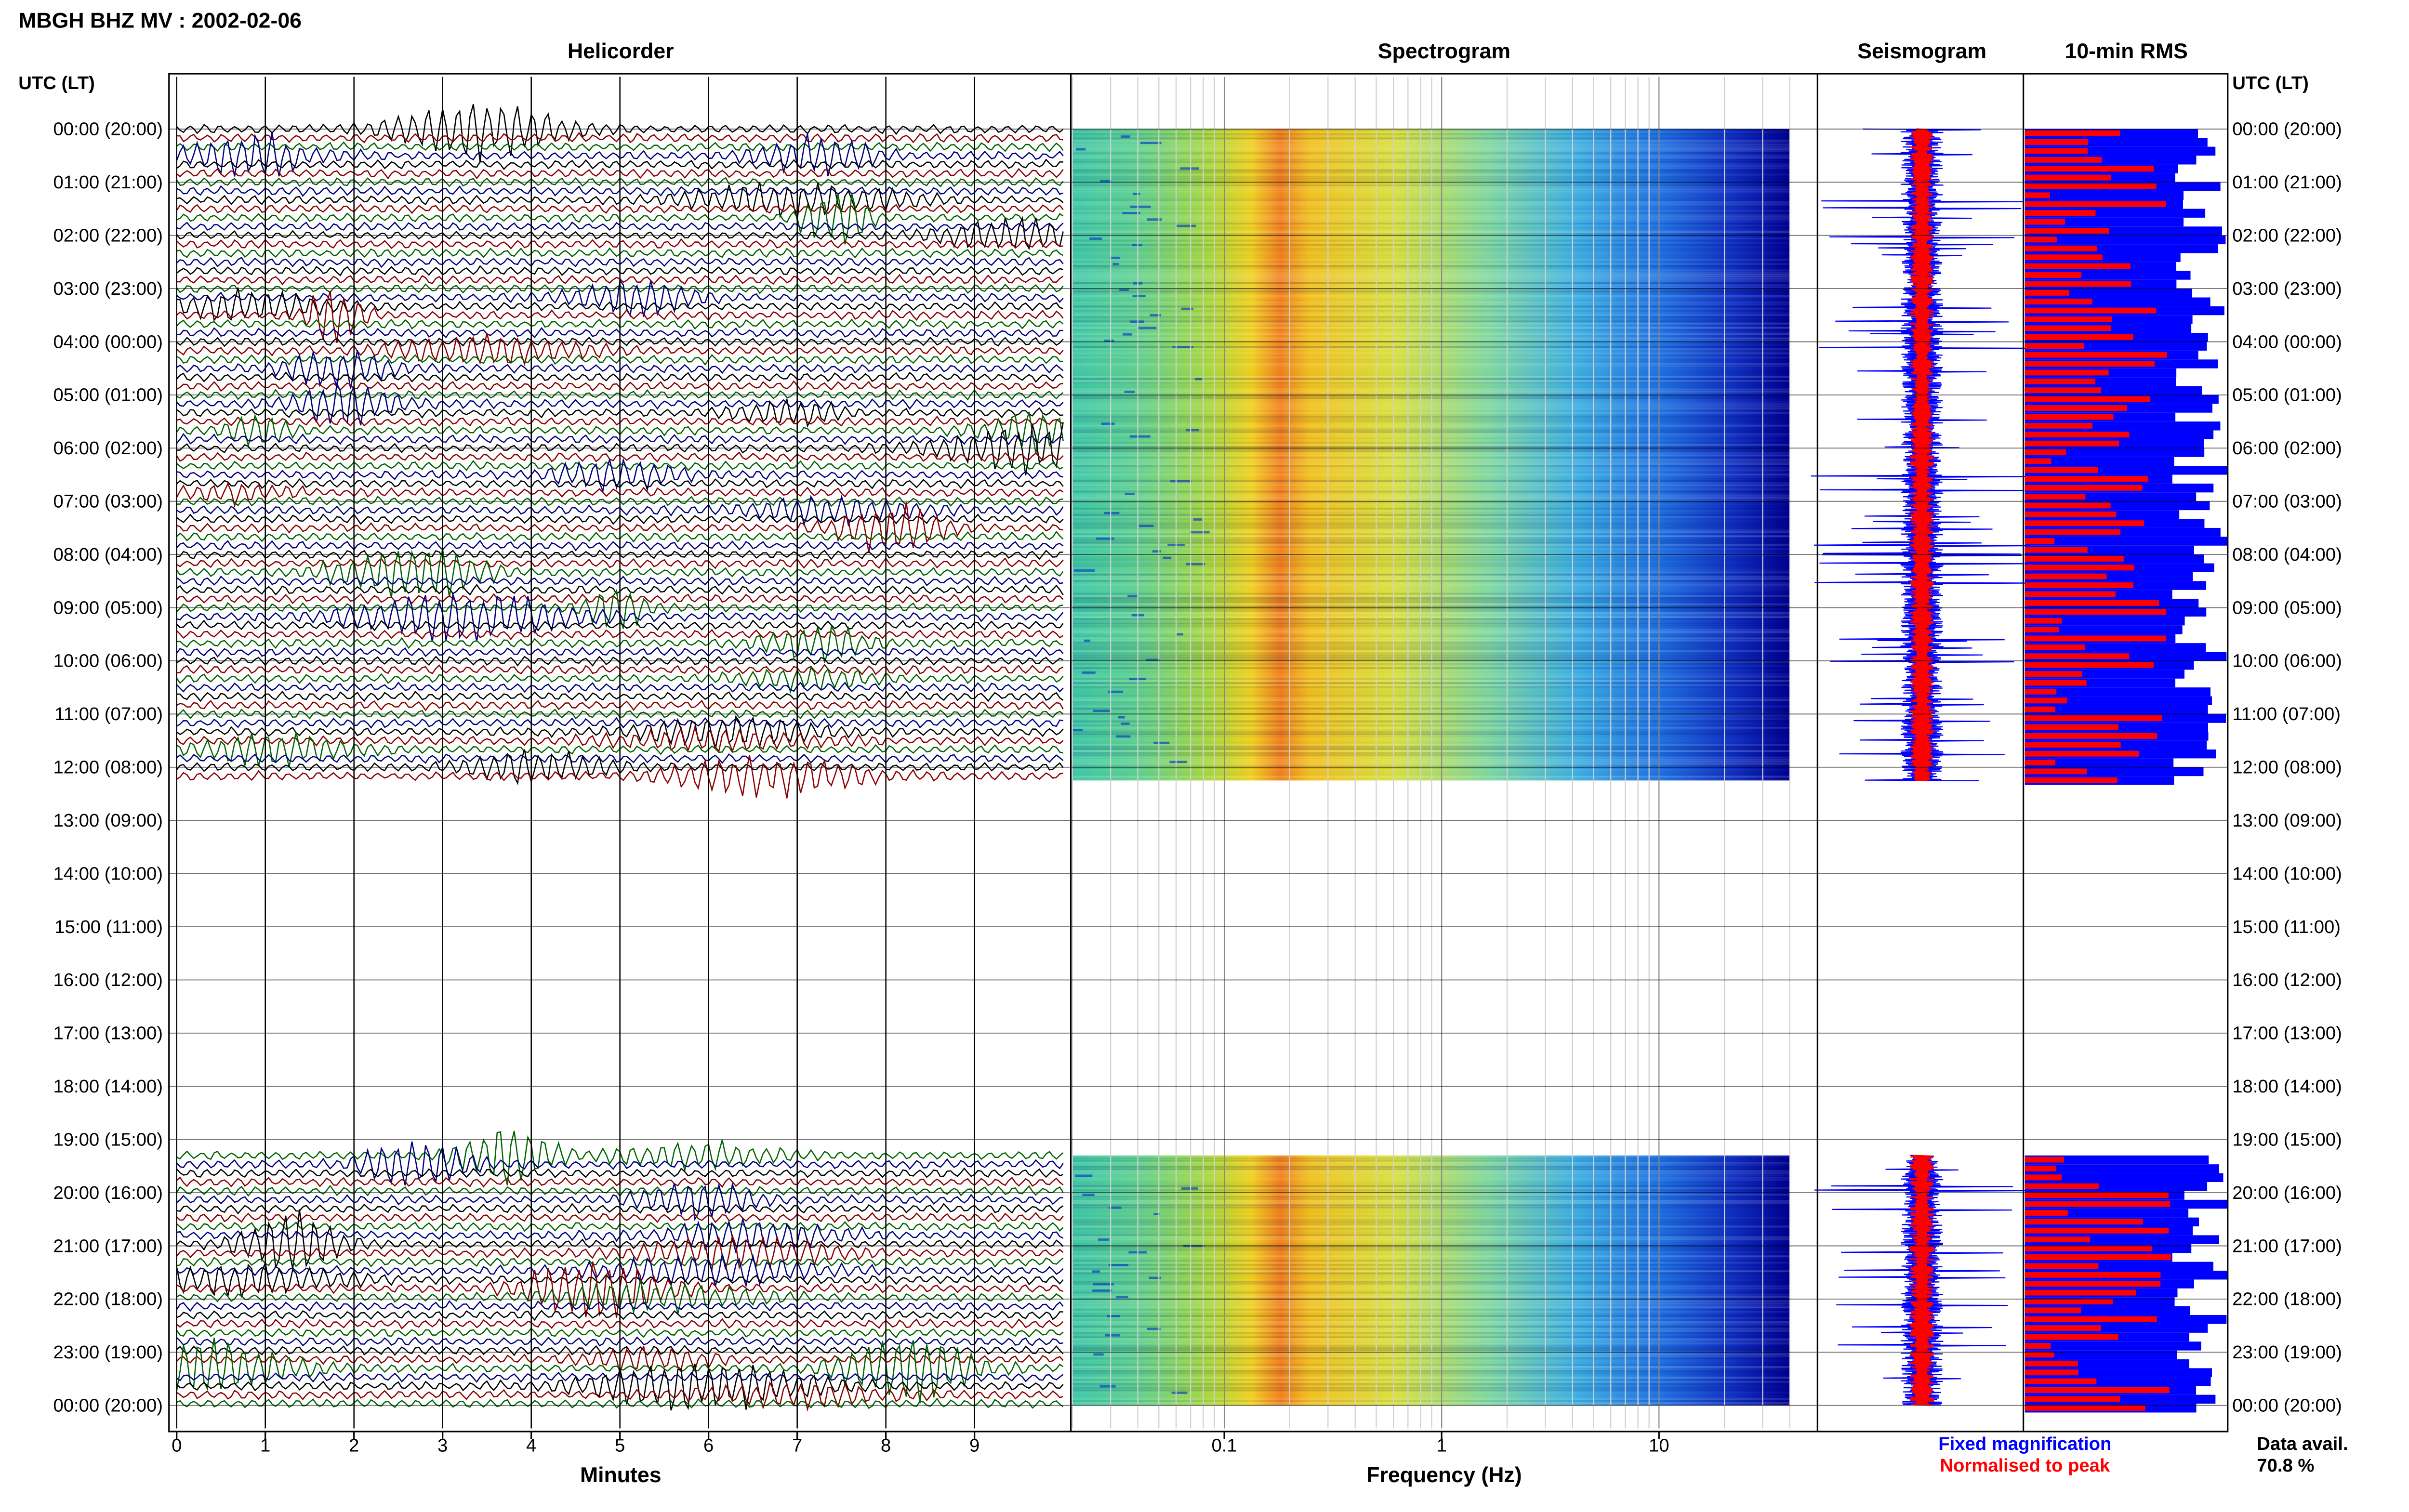 The height and width of the screenshot is (1512, 2409). Describe the element at coordinates (2270, 83) in the screenshot. I see `time-axis-label-right: UTC (LT)` at that location.